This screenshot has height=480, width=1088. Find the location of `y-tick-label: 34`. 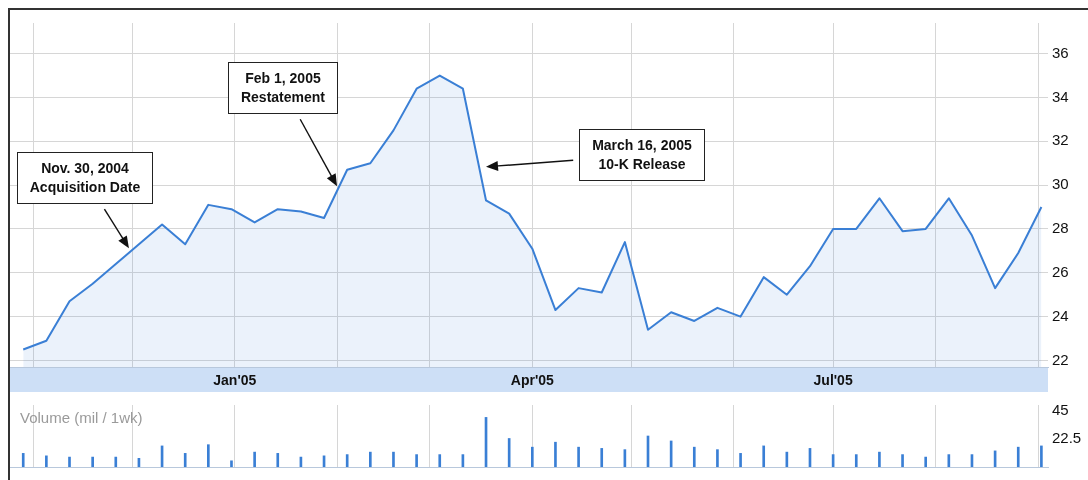

y-tick-label: 34 is located at coordinates (1060, 96).